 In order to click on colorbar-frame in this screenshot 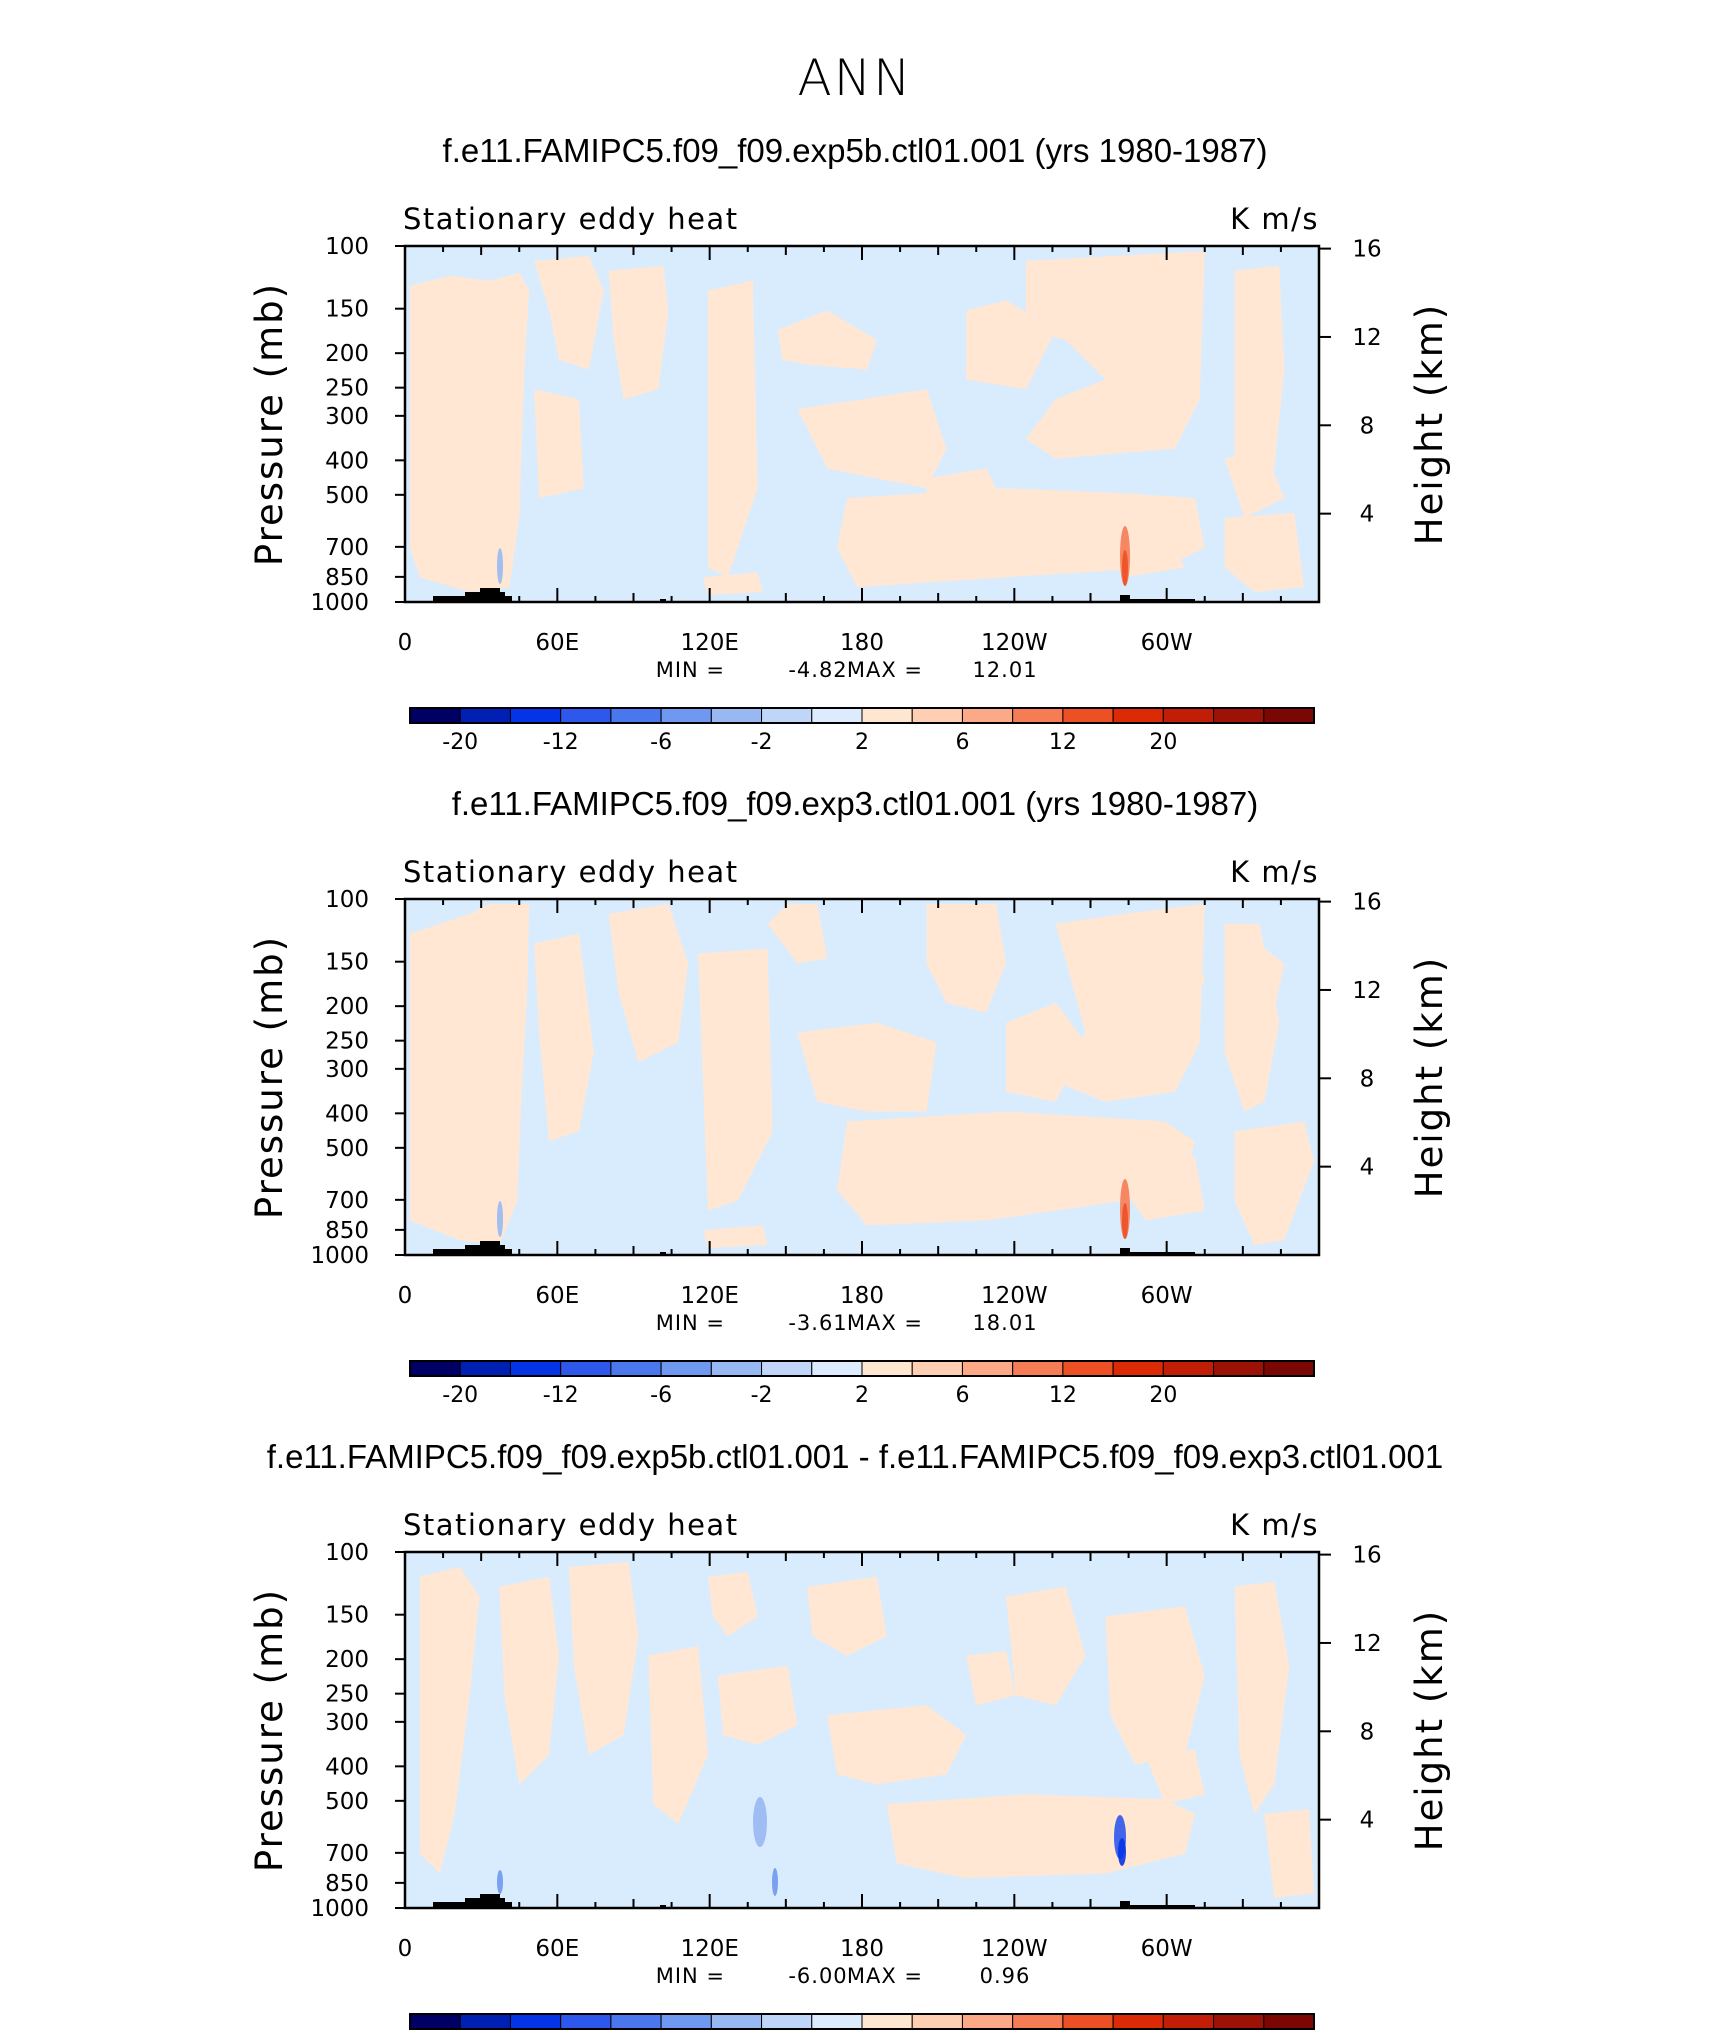, I will do `click(862, 2021)`.